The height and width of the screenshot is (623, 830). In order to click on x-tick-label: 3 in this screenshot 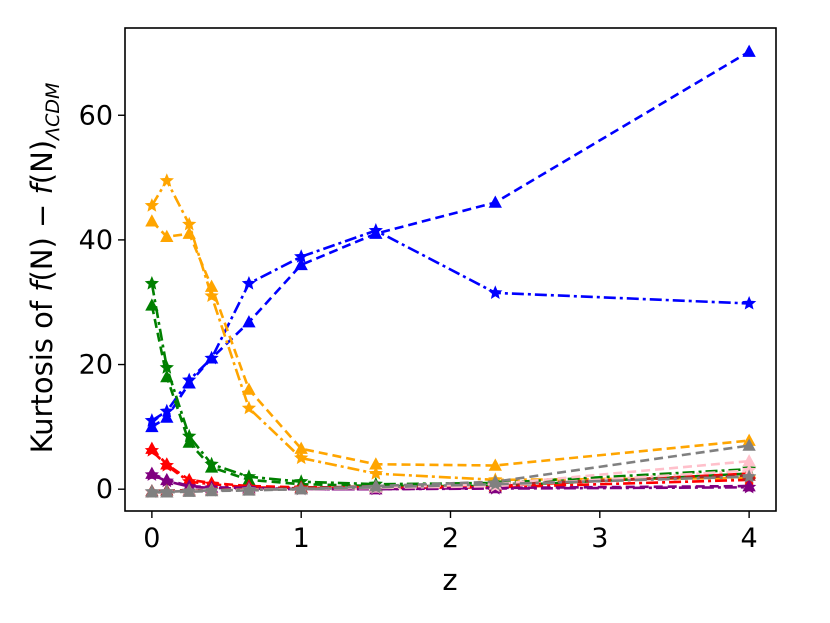, I will do `click(599, 538)`.